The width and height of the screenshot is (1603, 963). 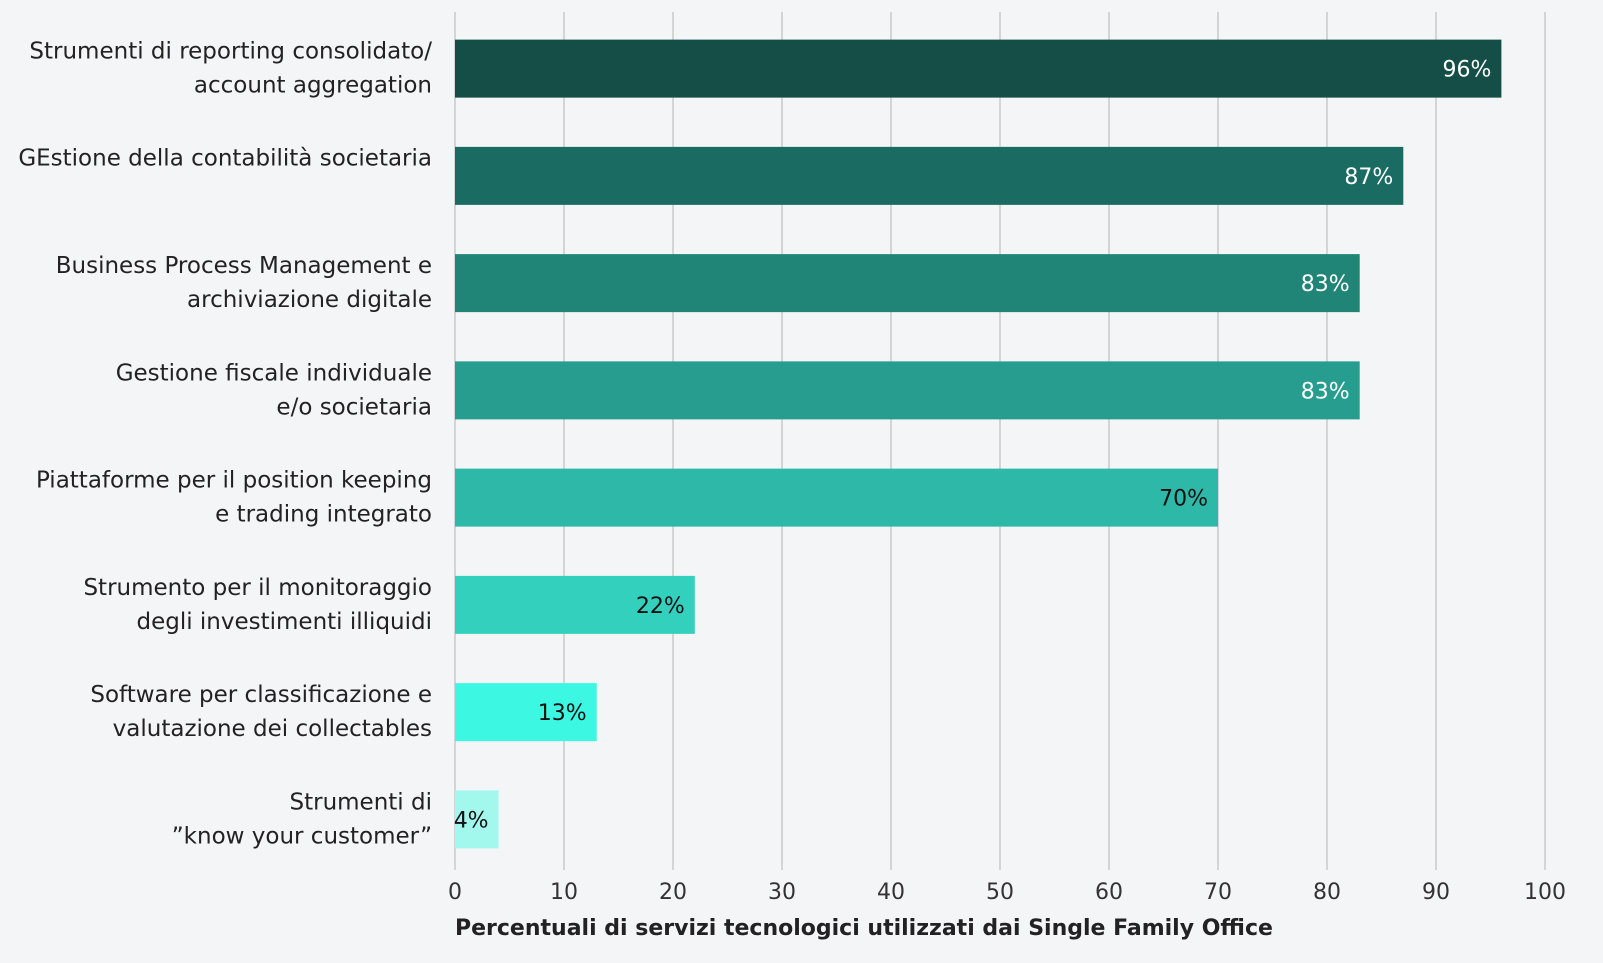 What do you see at coordinates (1218, 892) in the screenshot?
I see `x-tick-label: 70` at bounding box center [1218, 892].